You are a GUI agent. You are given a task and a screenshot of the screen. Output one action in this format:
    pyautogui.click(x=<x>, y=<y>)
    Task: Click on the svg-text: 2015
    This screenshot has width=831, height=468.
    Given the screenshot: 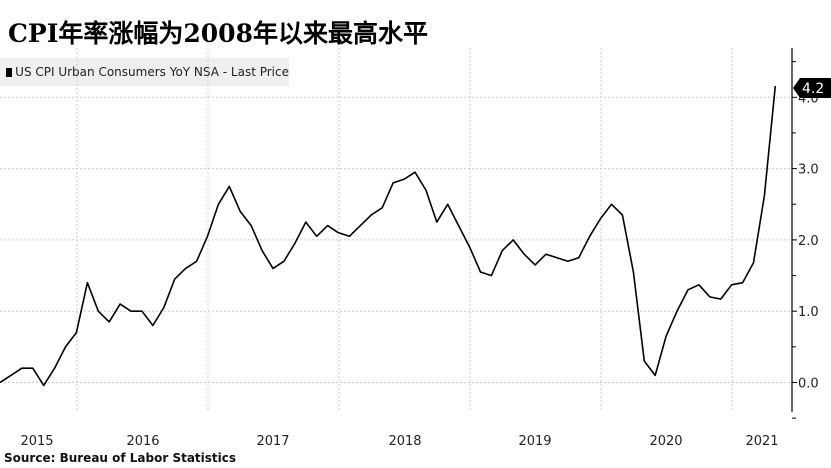 What is the action you would take?
    pyautogui.click(x=36, y=441)
    